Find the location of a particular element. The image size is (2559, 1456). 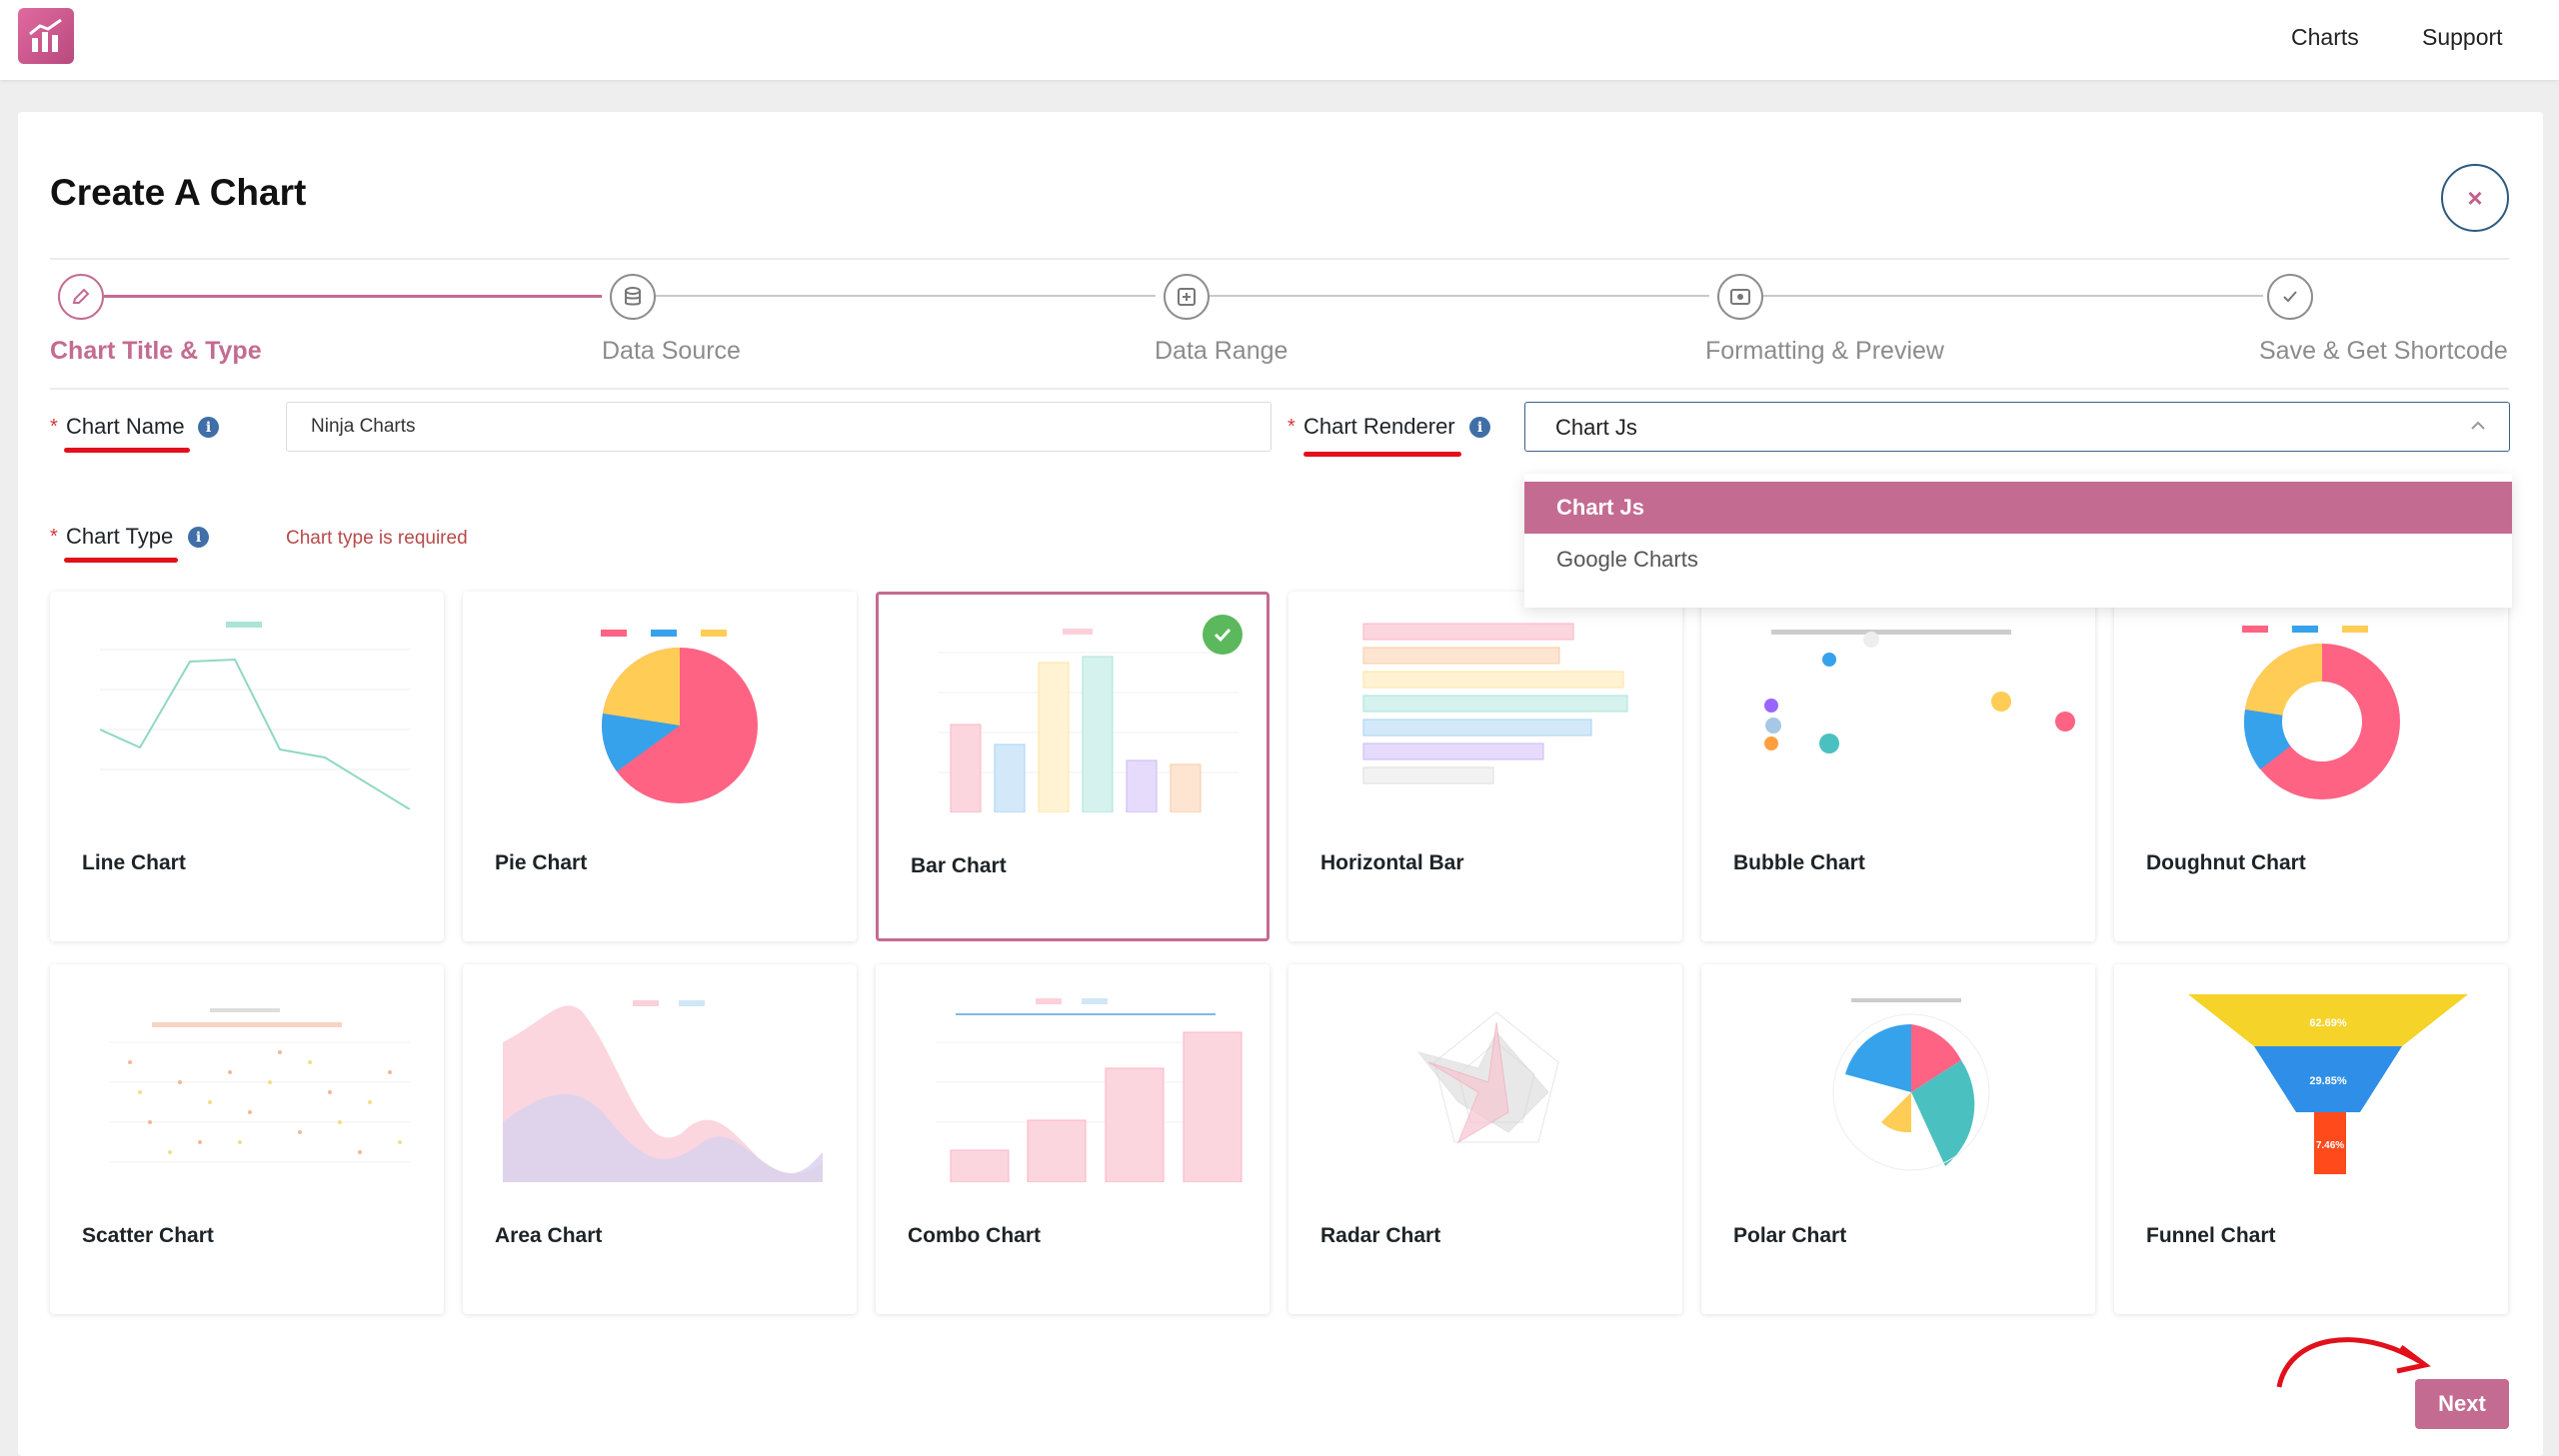

chart-type-combo: Combo Chart is located at coordinates (1073, 1139).